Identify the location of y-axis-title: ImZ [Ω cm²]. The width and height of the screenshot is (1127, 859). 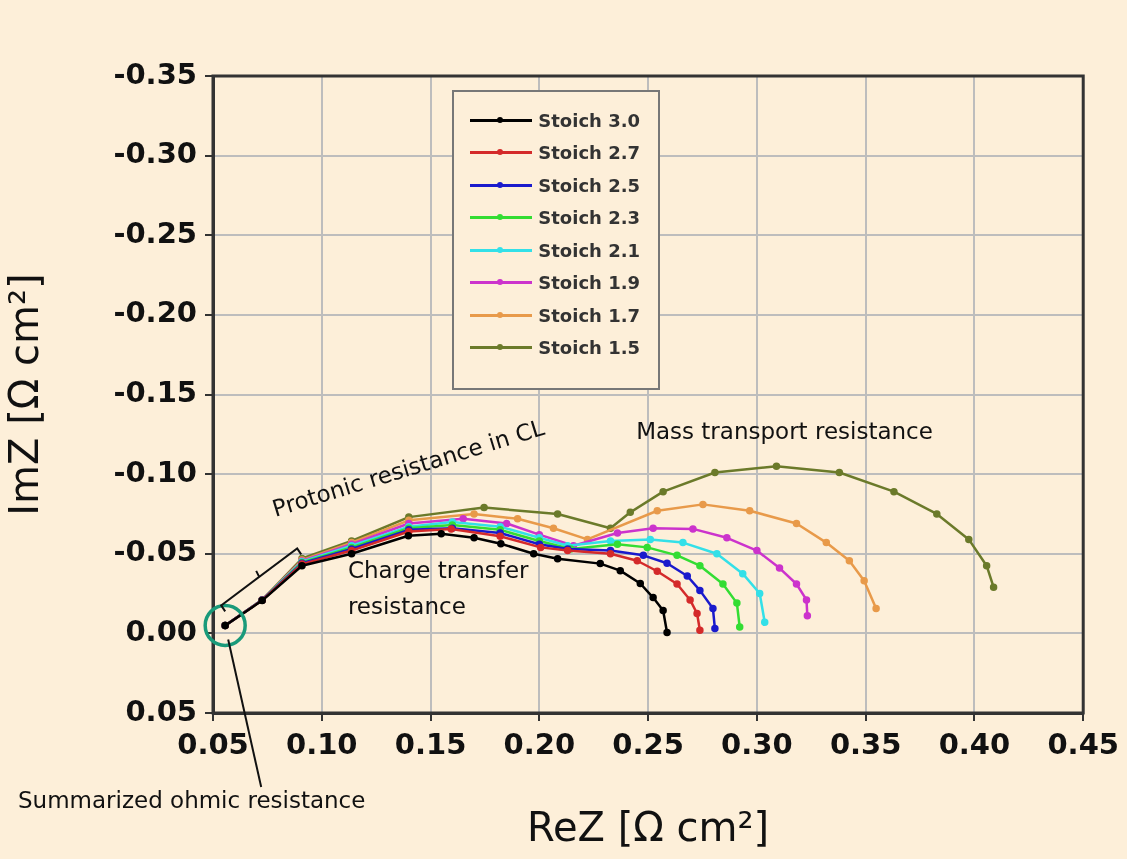
(24, 394).